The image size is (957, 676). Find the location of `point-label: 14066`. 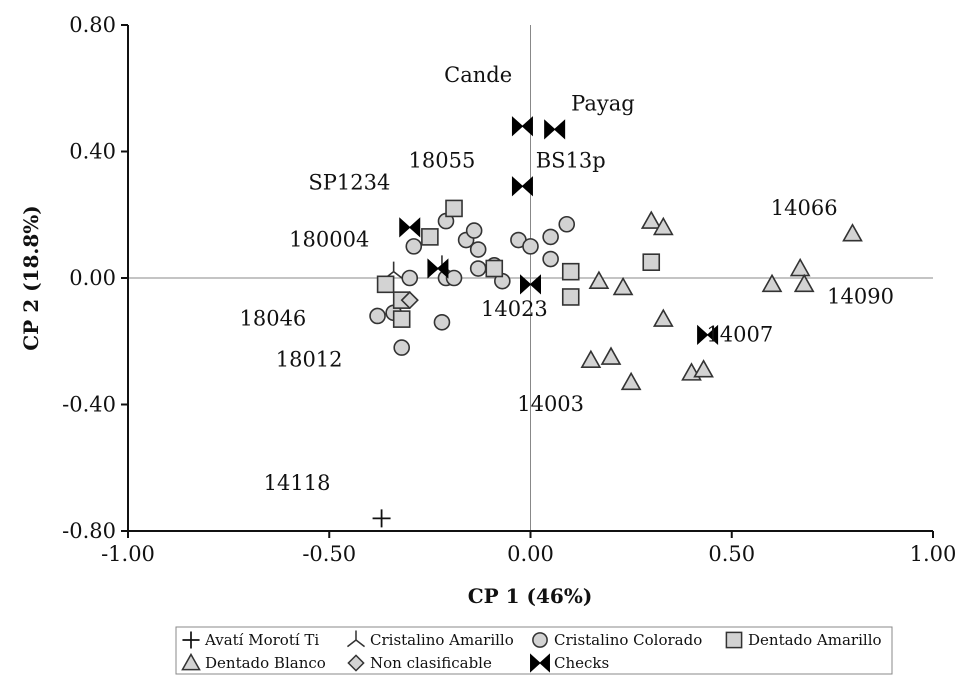

point-label: 14066 is located at coordinates (804, 208).